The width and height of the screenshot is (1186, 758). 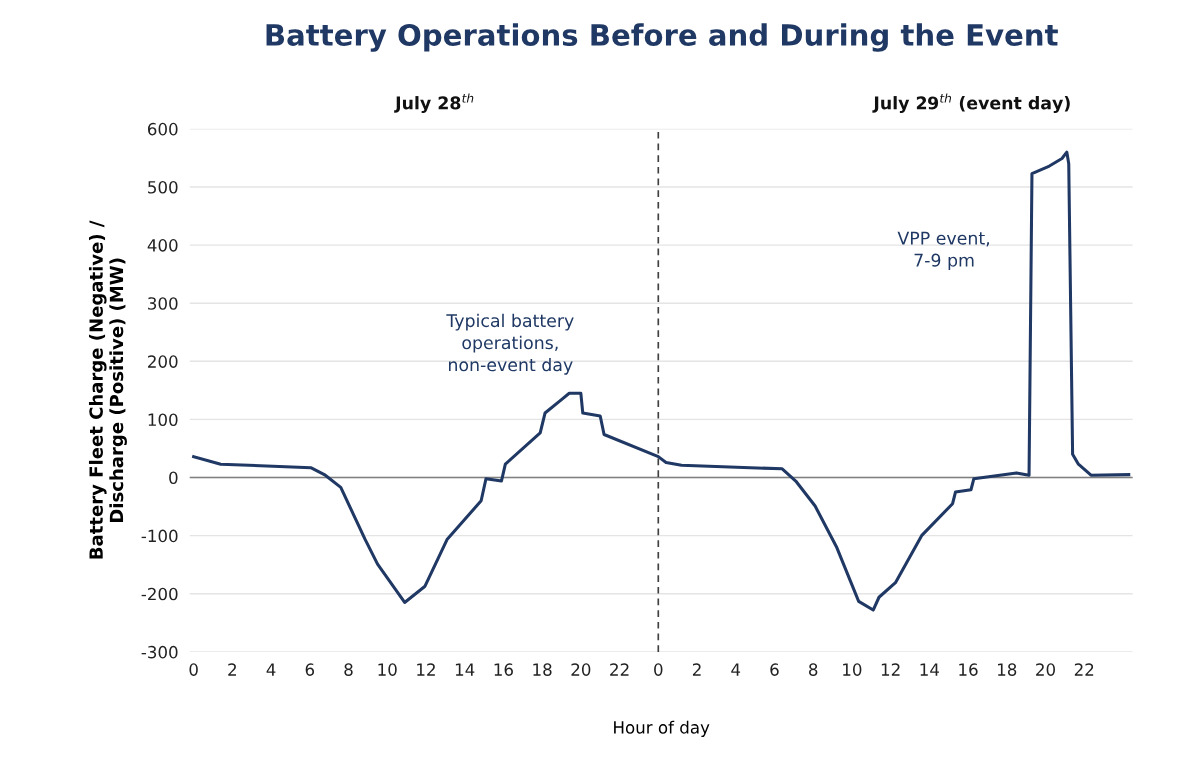 What do you see at coordinates (159, 536) in the screenshot?
I see `y-tick-label: -100` at bounding box center [159, 536].